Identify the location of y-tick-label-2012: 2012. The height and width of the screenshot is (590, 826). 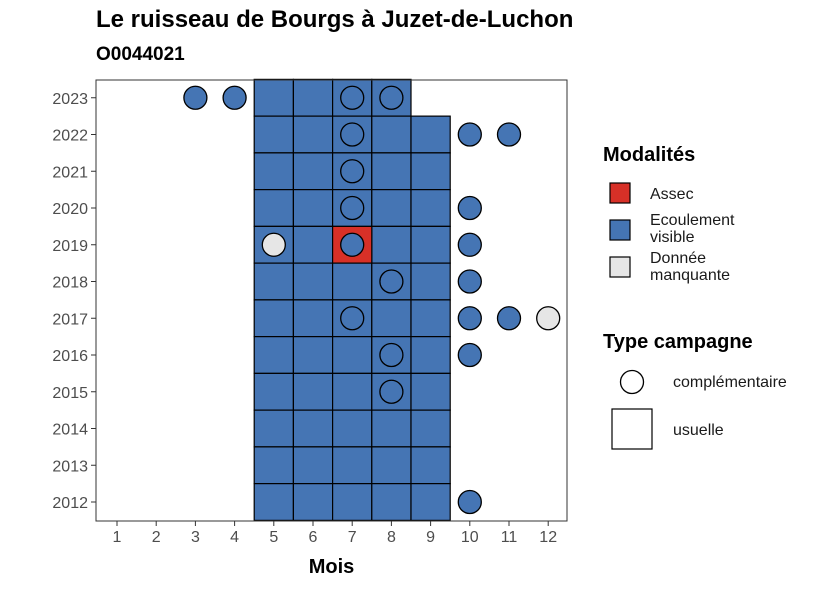
(70, 503).